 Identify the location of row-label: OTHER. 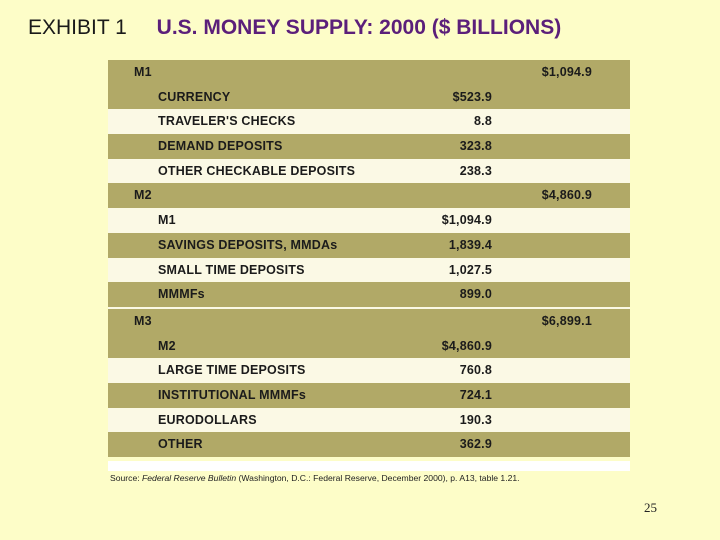
(180, 444).